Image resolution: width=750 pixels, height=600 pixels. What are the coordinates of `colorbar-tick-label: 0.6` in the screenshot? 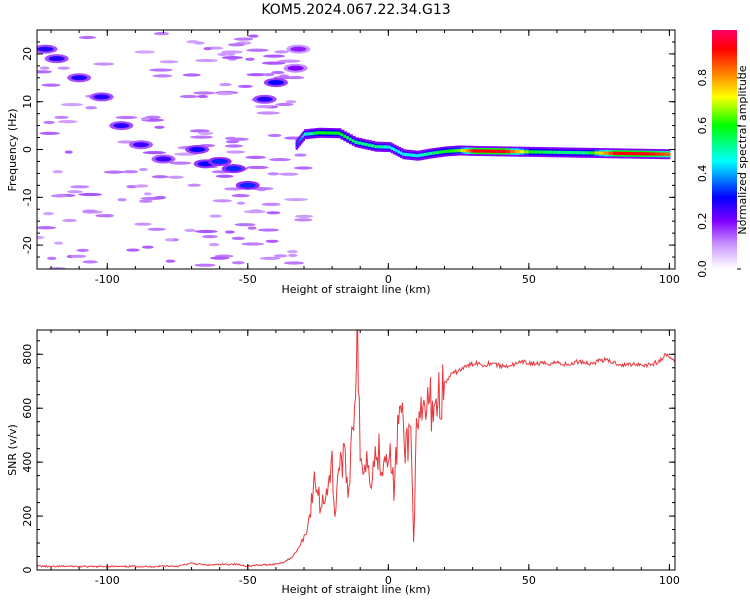 It's located at (702, 126).